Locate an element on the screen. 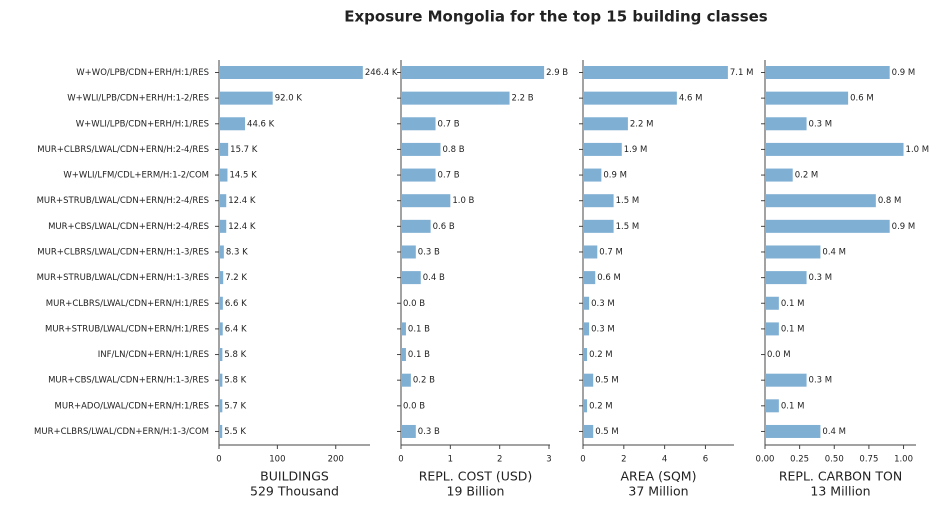 The image size is (947, 510). y-tick-label: MUR+STRUB/LWAL/CDN+ERN/H:1/RES is located at coordinates (127, 329).